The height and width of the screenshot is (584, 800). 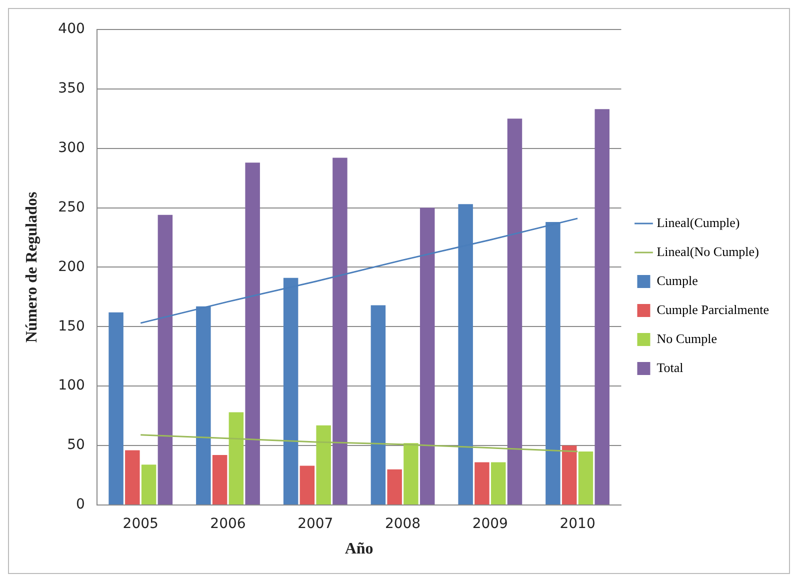 I want to click on y-tick-label: 200, so click(x=71, y=266).